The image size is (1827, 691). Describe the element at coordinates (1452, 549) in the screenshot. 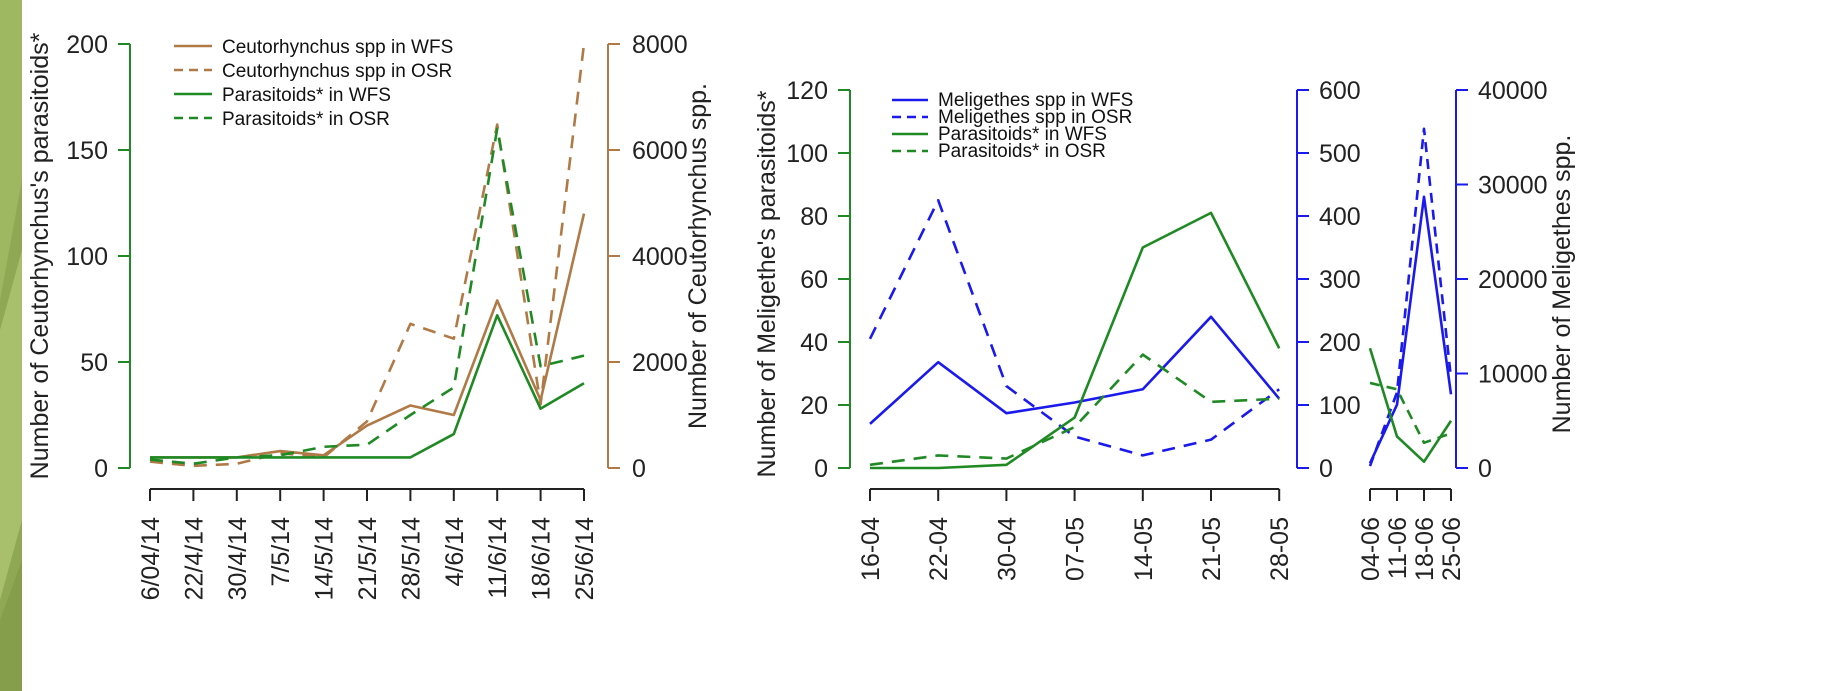

I see `x-axis-tick-label: 25-06` at that location.